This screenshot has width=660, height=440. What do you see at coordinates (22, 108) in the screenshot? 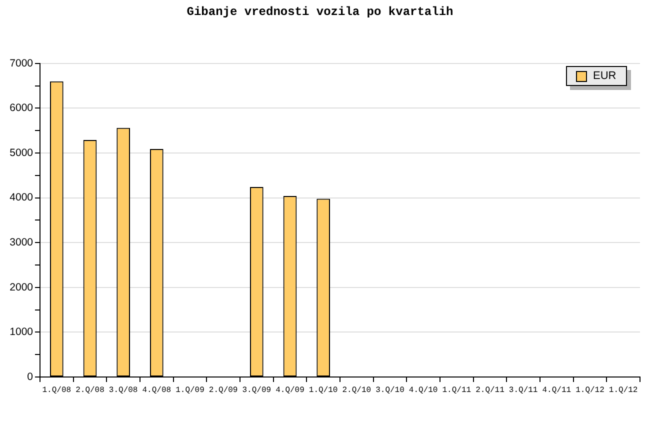
I see `y-tick-label: 6000` at bounding box center [22, 108].